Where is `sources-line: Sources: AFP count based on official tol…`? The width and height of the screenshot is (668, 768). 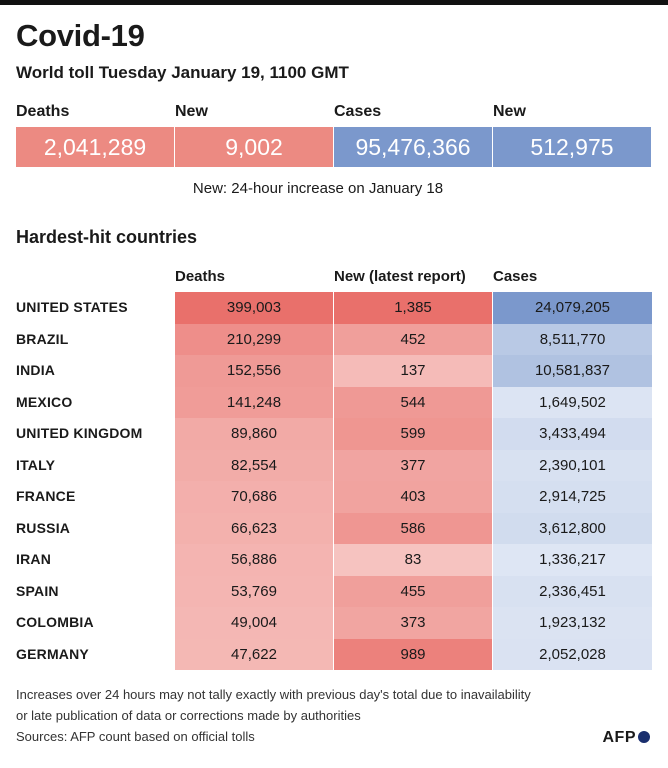
sources-line: Sources: AFP count based on official tol… is located at coordinates (135, 736).